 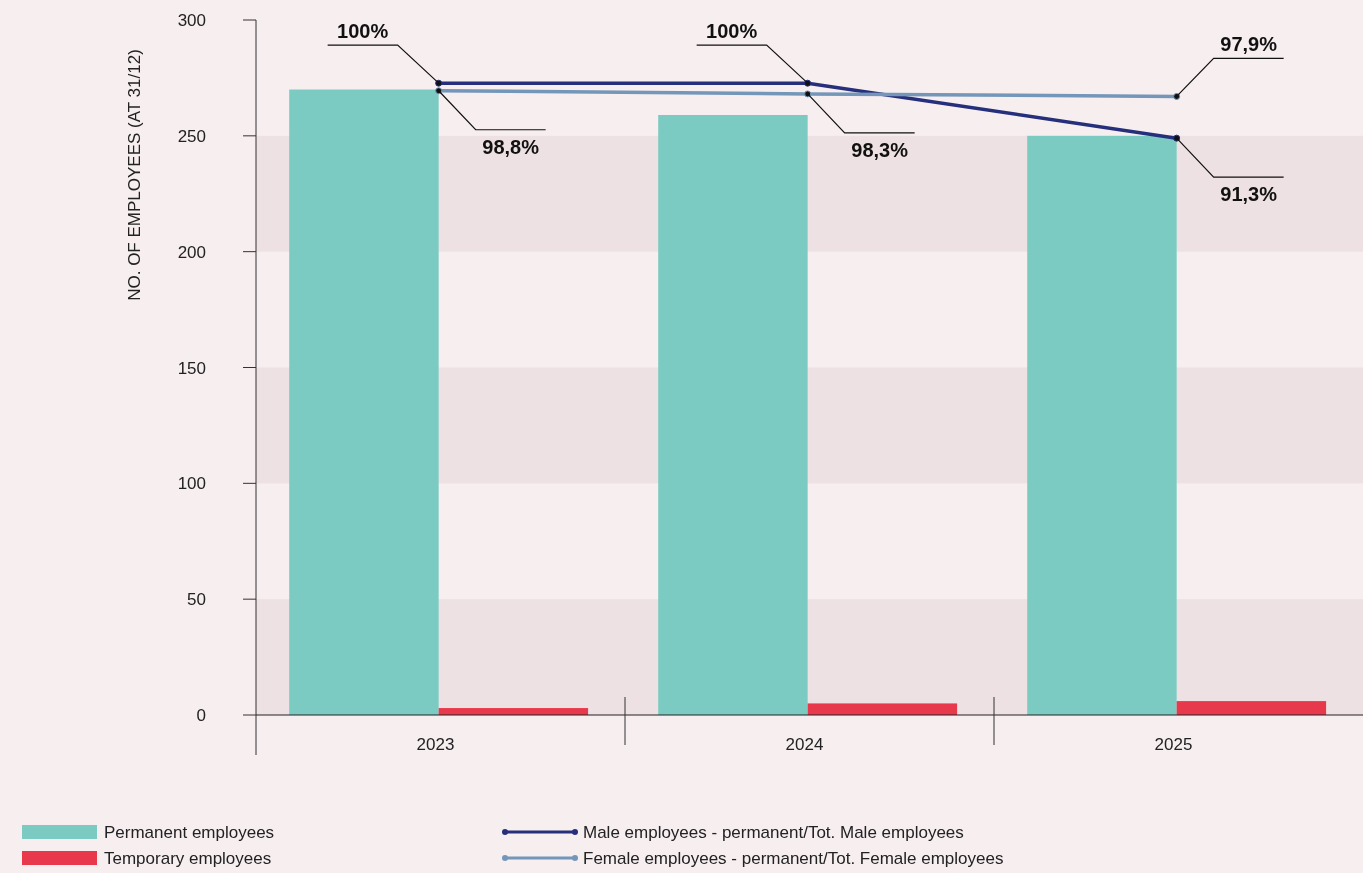 I want to click on y-tick-label: 200, so click(x=191, y=252).